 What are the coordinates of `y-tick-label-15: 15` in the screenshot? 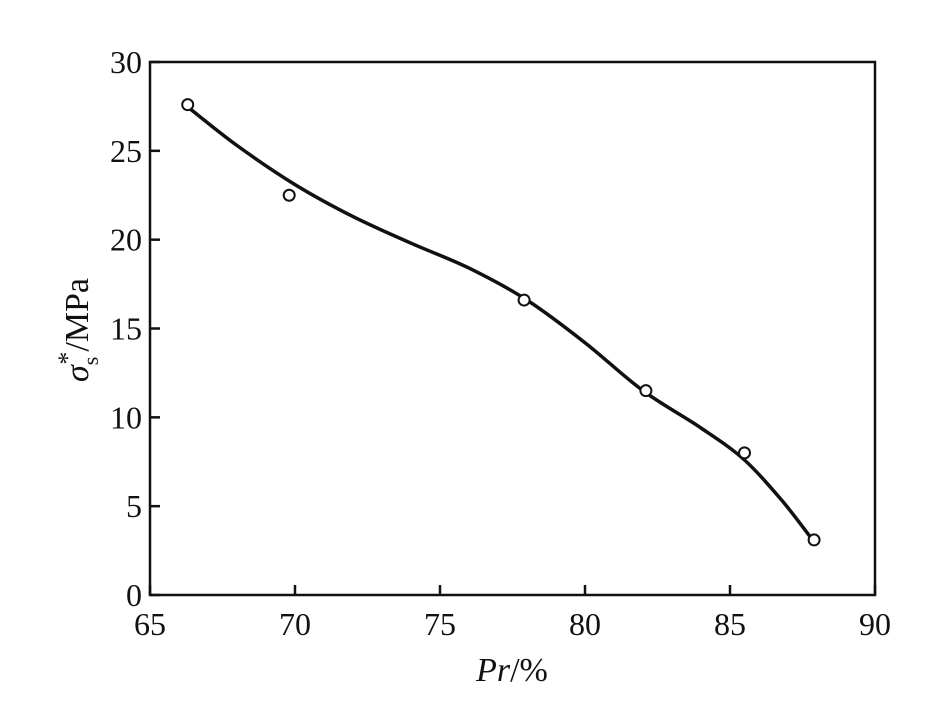 It's located at (126, 329).